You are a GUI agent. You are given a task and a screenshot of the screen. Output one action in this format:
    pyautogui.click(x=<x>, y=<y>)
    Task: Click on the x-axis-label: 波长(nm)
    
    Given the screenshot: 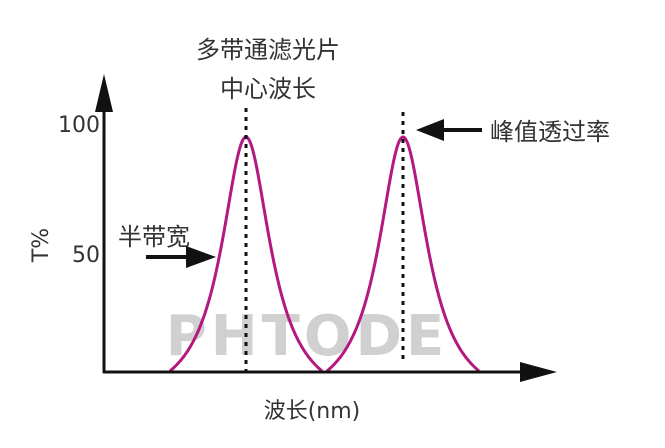 What is the action you would take?
    pyautogui.click(x=312, y=411)
    